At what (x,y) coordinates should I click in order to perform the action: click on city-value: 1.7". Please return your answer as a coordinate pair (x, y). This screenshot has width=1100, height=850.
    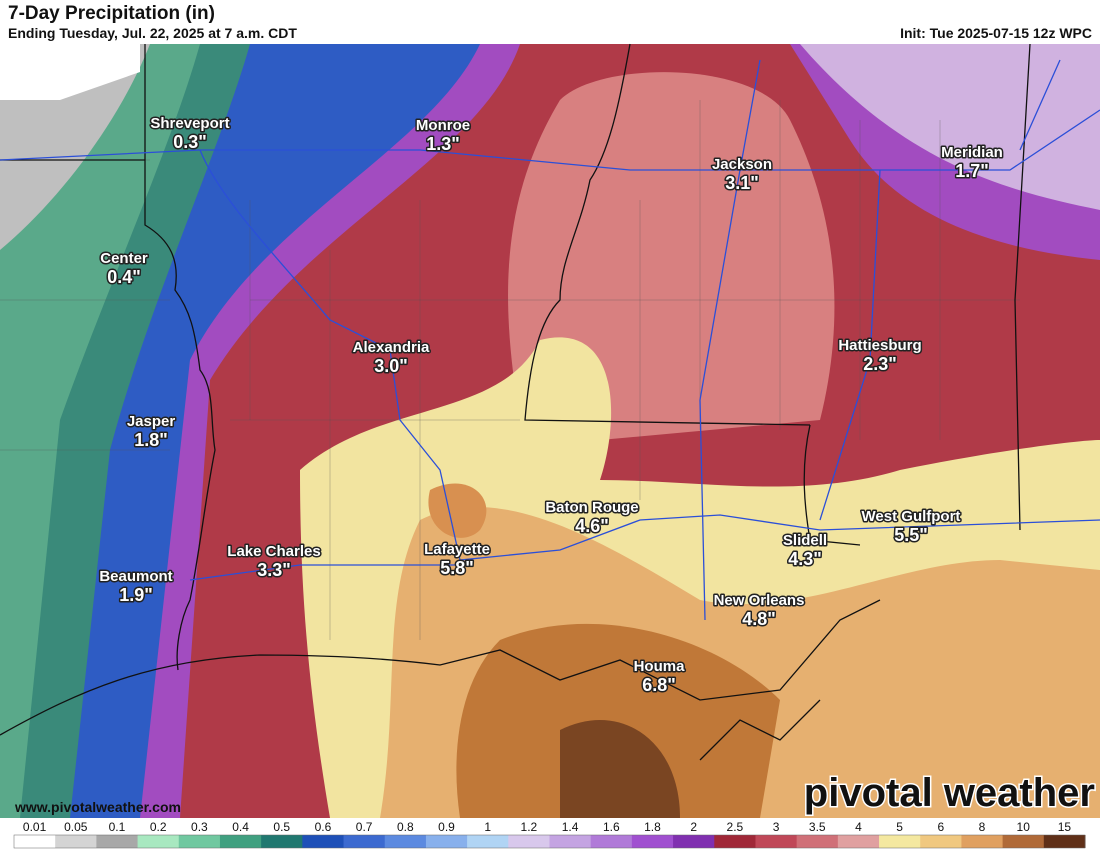
    Looking at the image, I should click on (972, 171).